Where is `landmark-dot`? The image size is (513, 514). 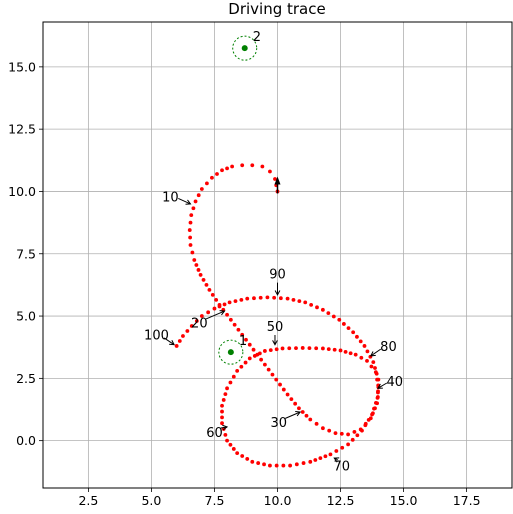
landmark-dot is located at coordinates (230, 352).